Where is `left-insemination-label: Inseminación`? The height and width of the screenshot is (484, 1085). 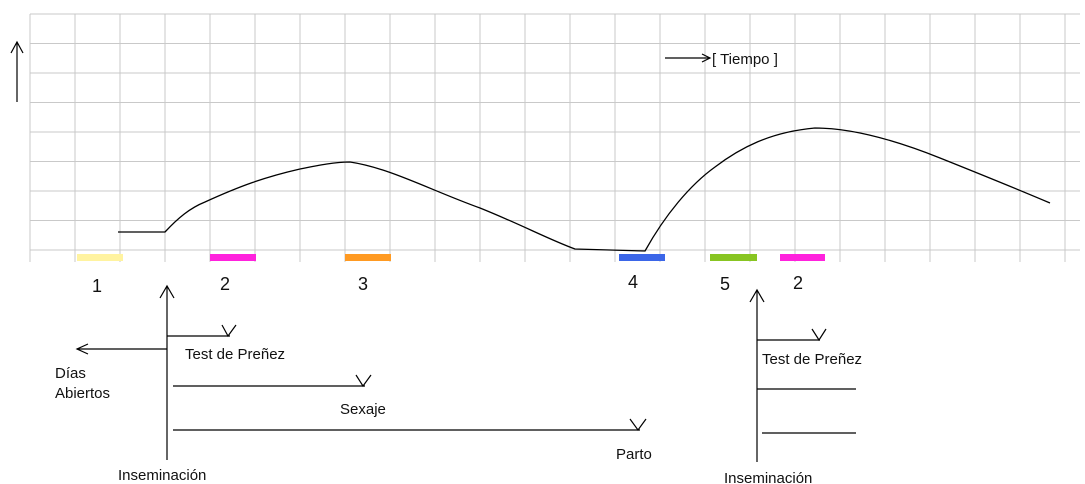
left-insemination-label: Inseminación is located at coordinates (162, 475).